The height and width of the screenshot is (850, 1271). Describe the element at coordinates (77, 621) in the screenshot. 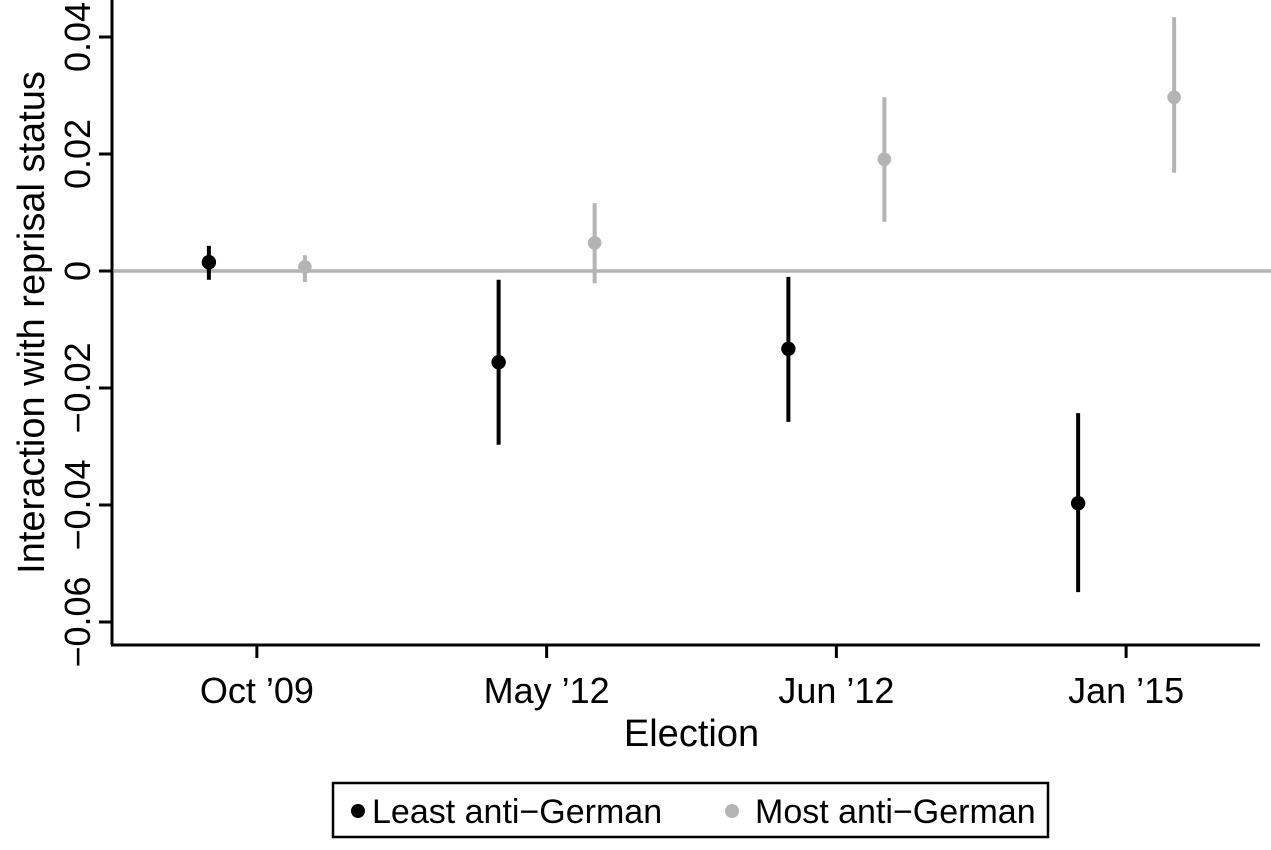

I see `y-tick-label: −0.06` at that location.